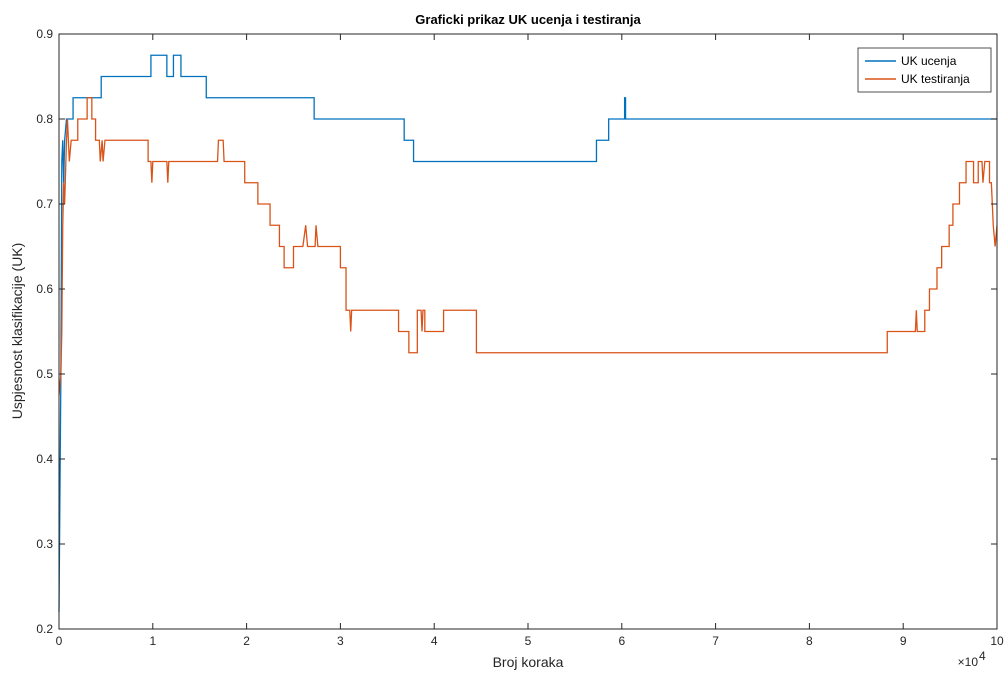  What do you see at coordinates (528, 19) in the screenshot?
I see `chart-title: Graficki prikaz UK ucenja i testiranja` at bounding box center [528, 19].